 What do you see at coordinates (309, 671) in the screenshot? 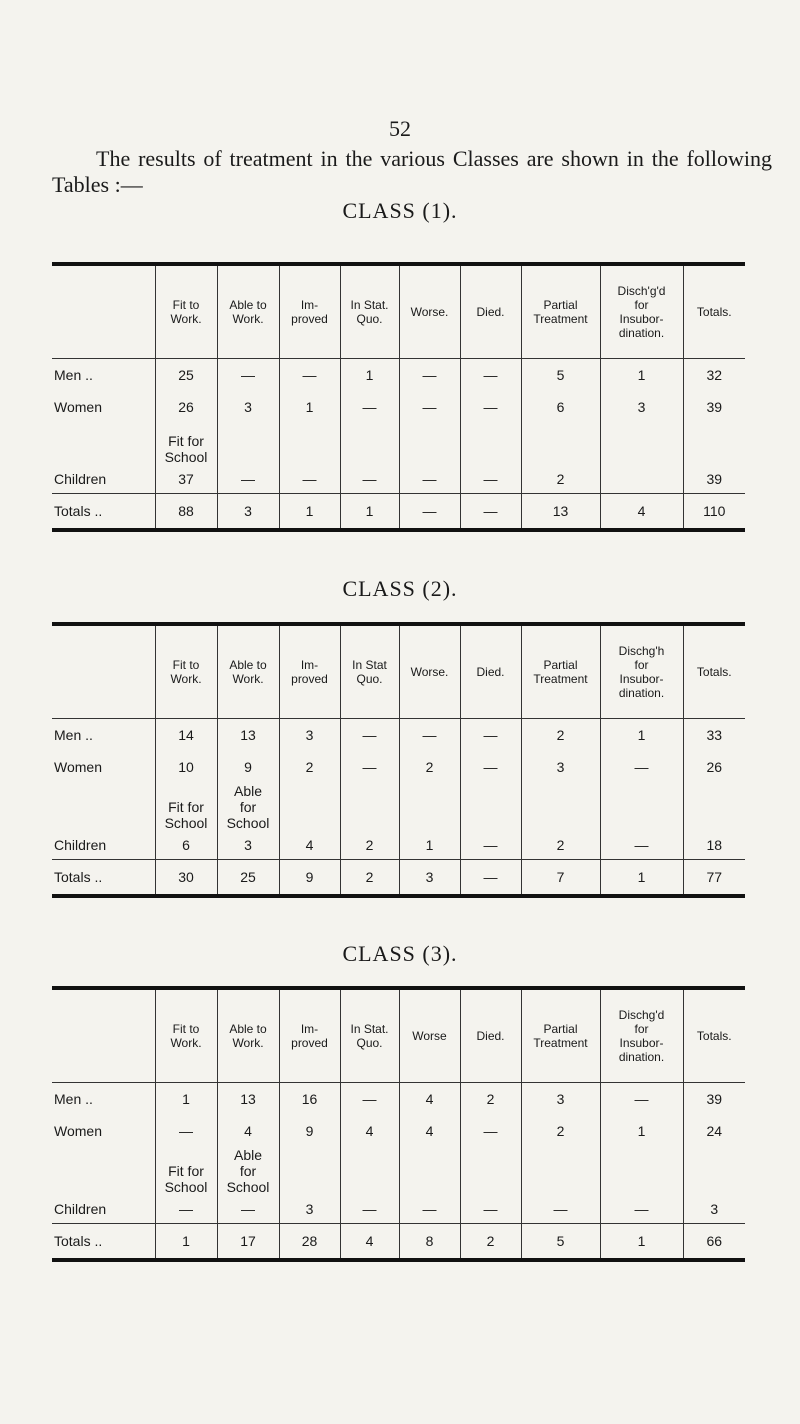
I see `header-cell: Im- proved` at bounding box center [309, 671].